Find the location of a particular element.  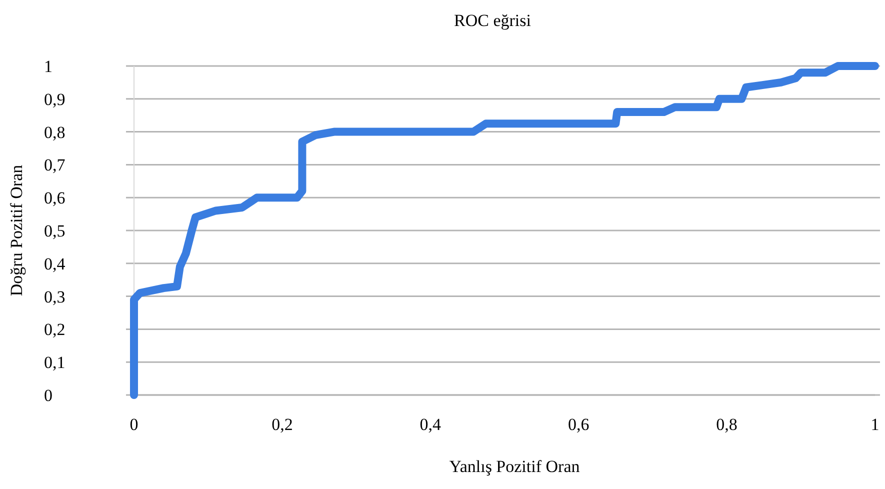

y-tick-label: 0,3 is located at coordinates (55, 296).